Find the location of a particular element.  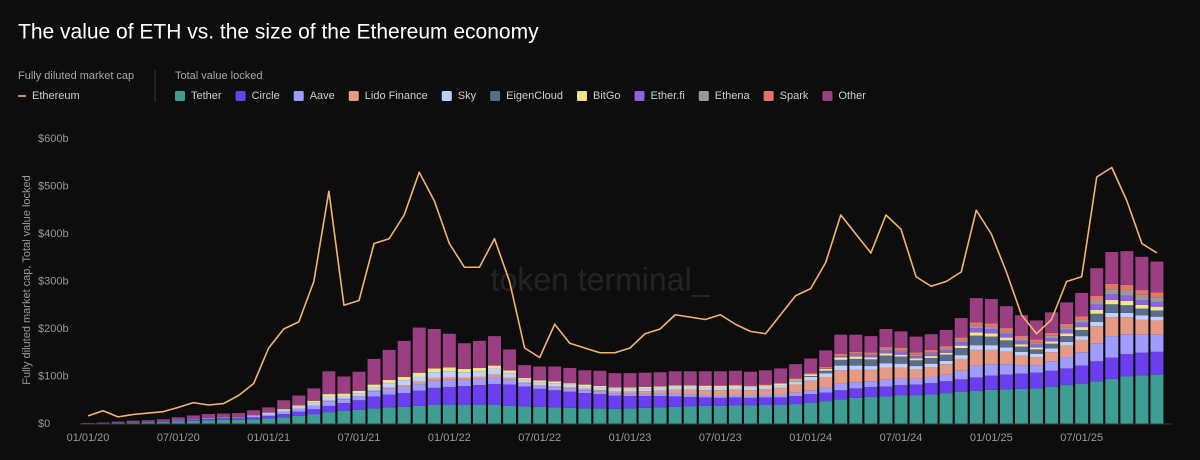

x-tick-label: 01/01/23 is located at coordinates (630, 438).